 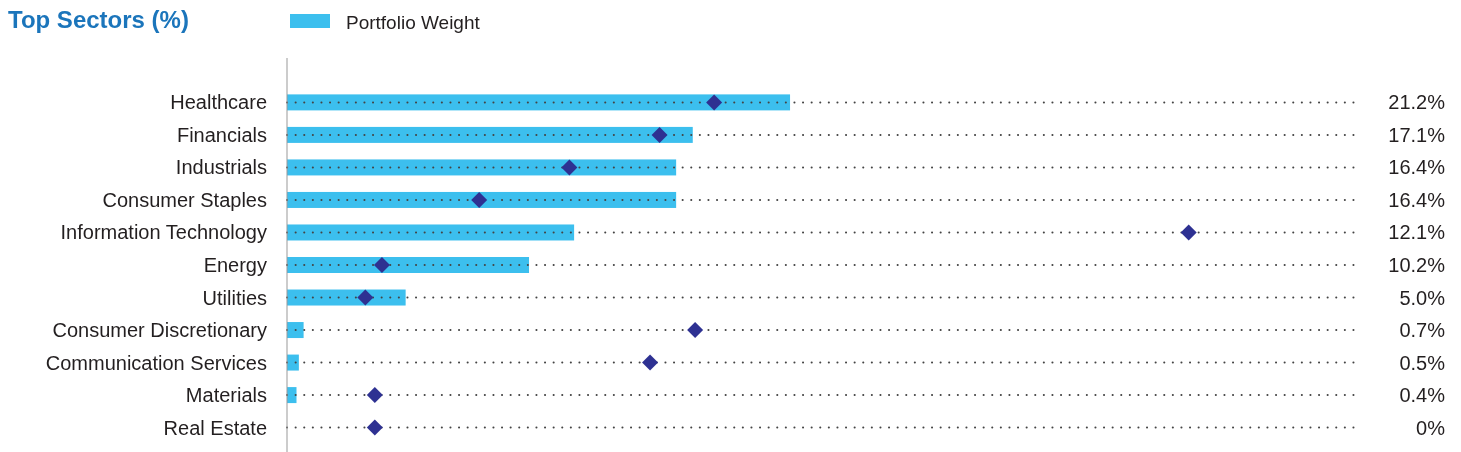 I want to click on y-tick-label: Healthcare, so click(x=218, y=102).